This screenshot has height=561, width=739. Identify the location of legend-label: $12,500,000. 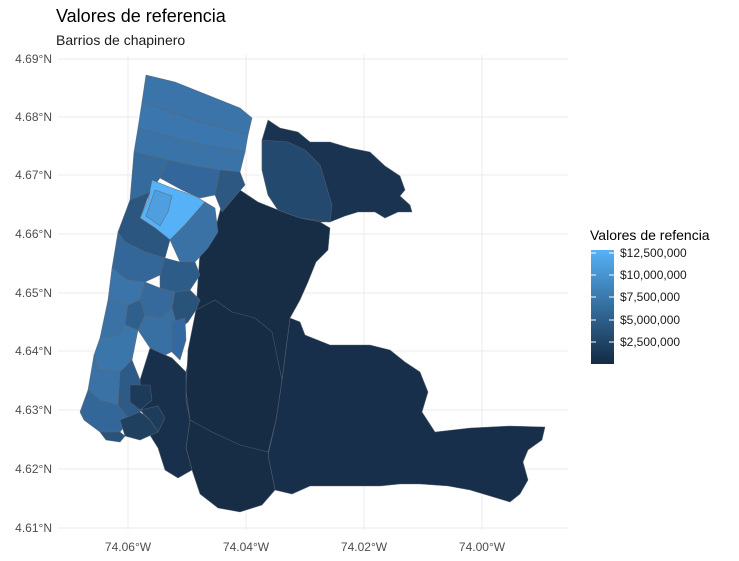
(653, 253).